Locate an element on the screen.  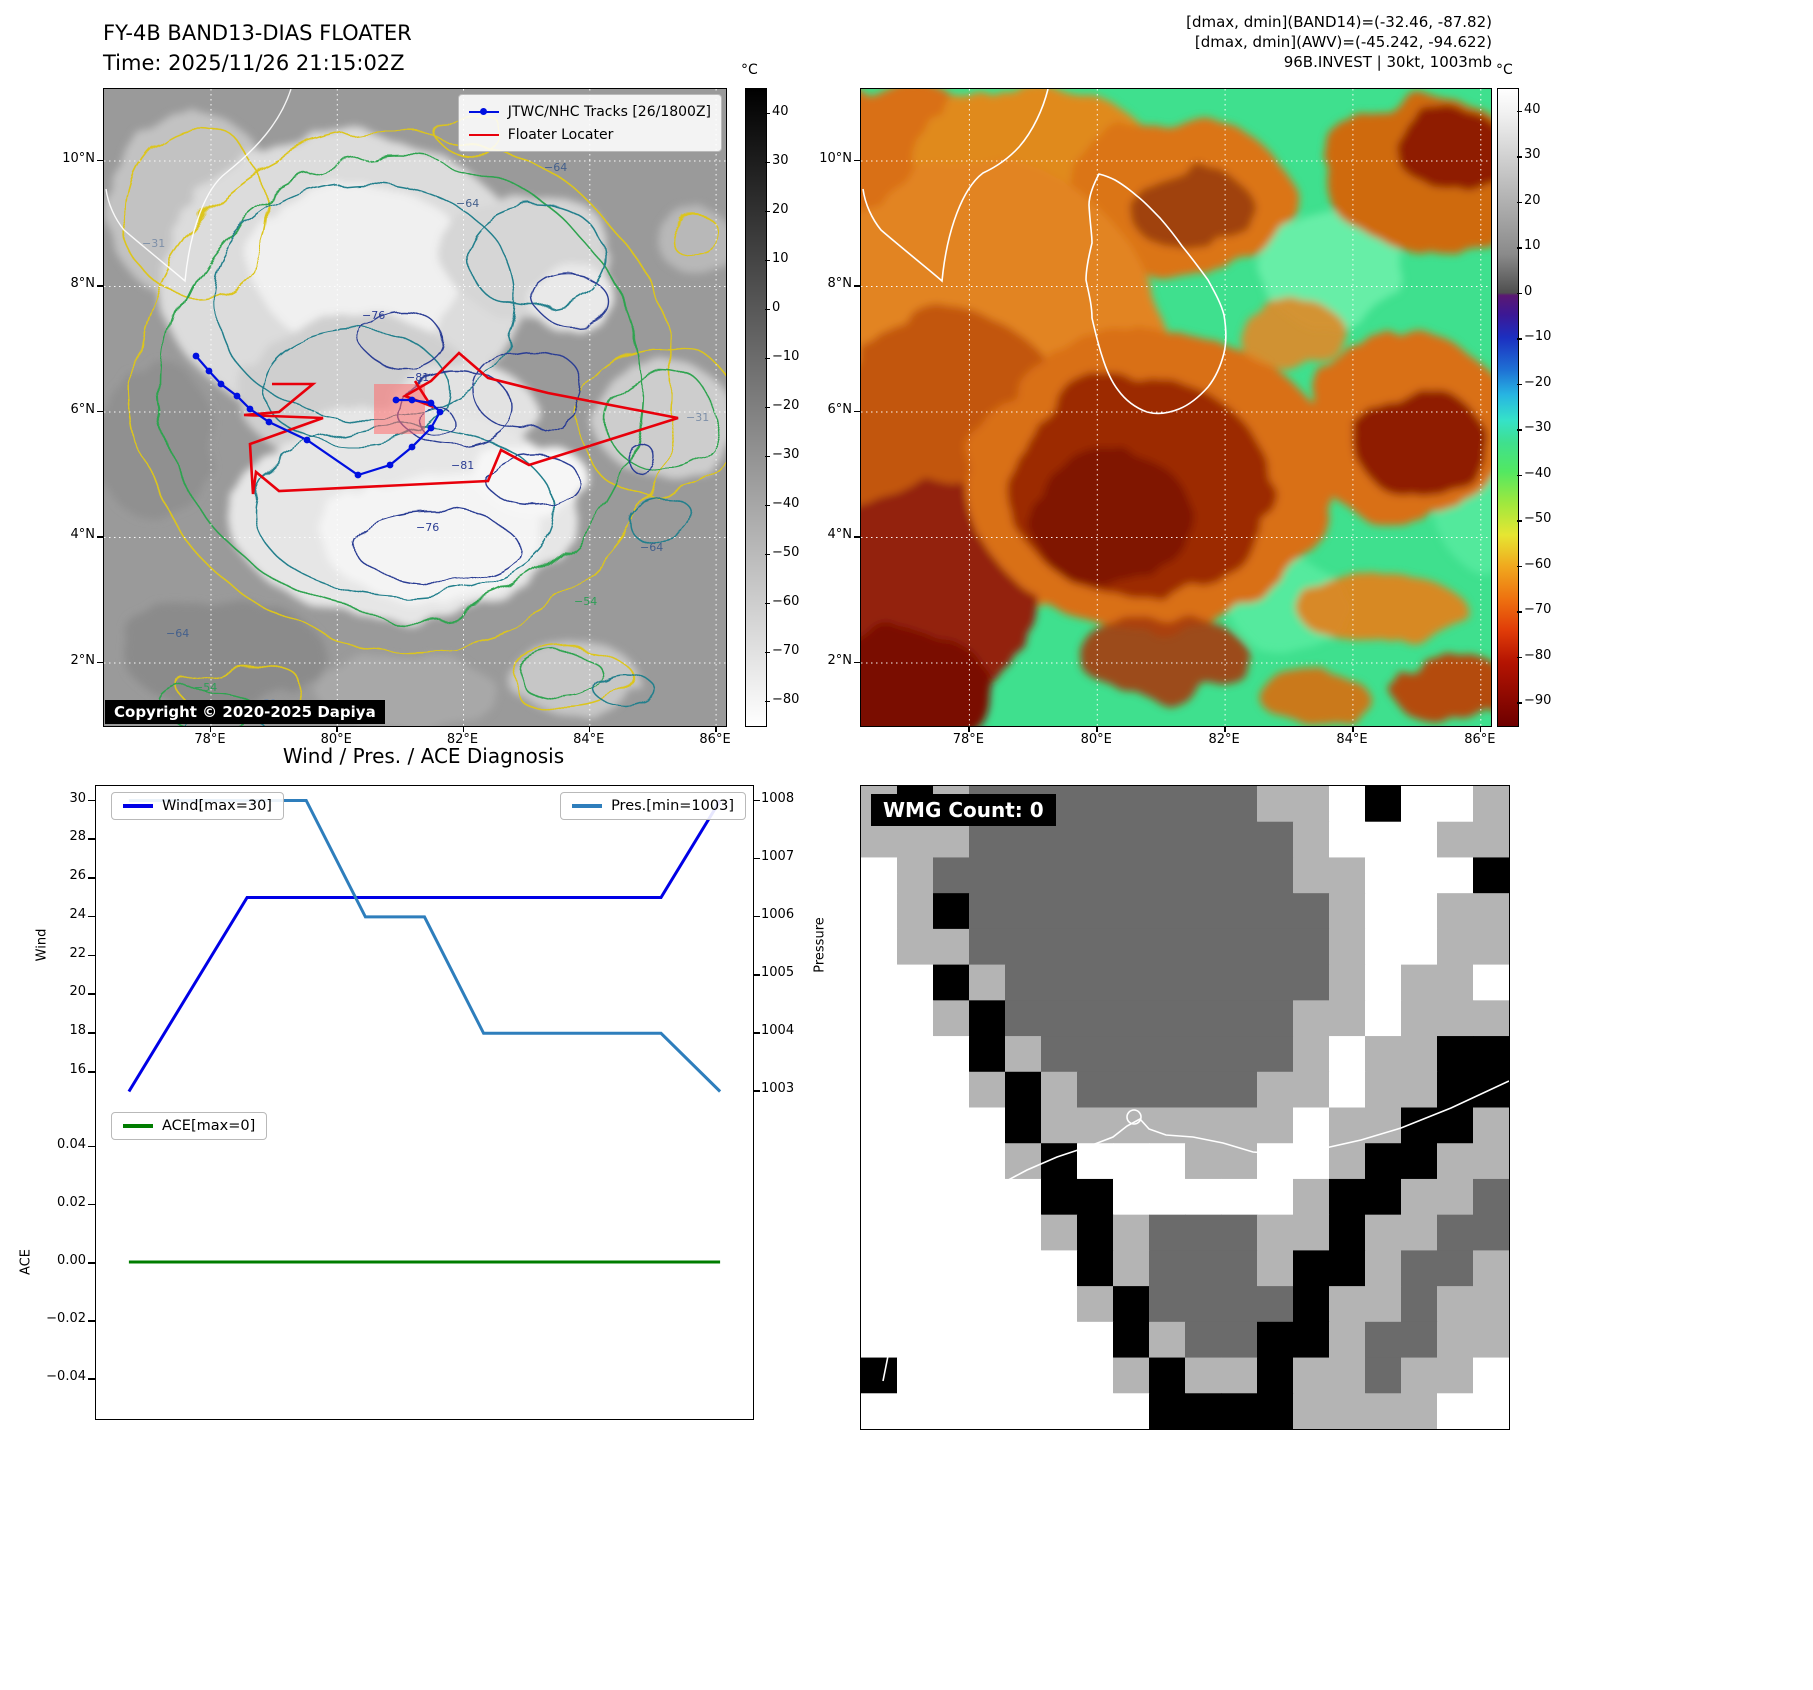
india-coastline is located at coordinates (955, 186).